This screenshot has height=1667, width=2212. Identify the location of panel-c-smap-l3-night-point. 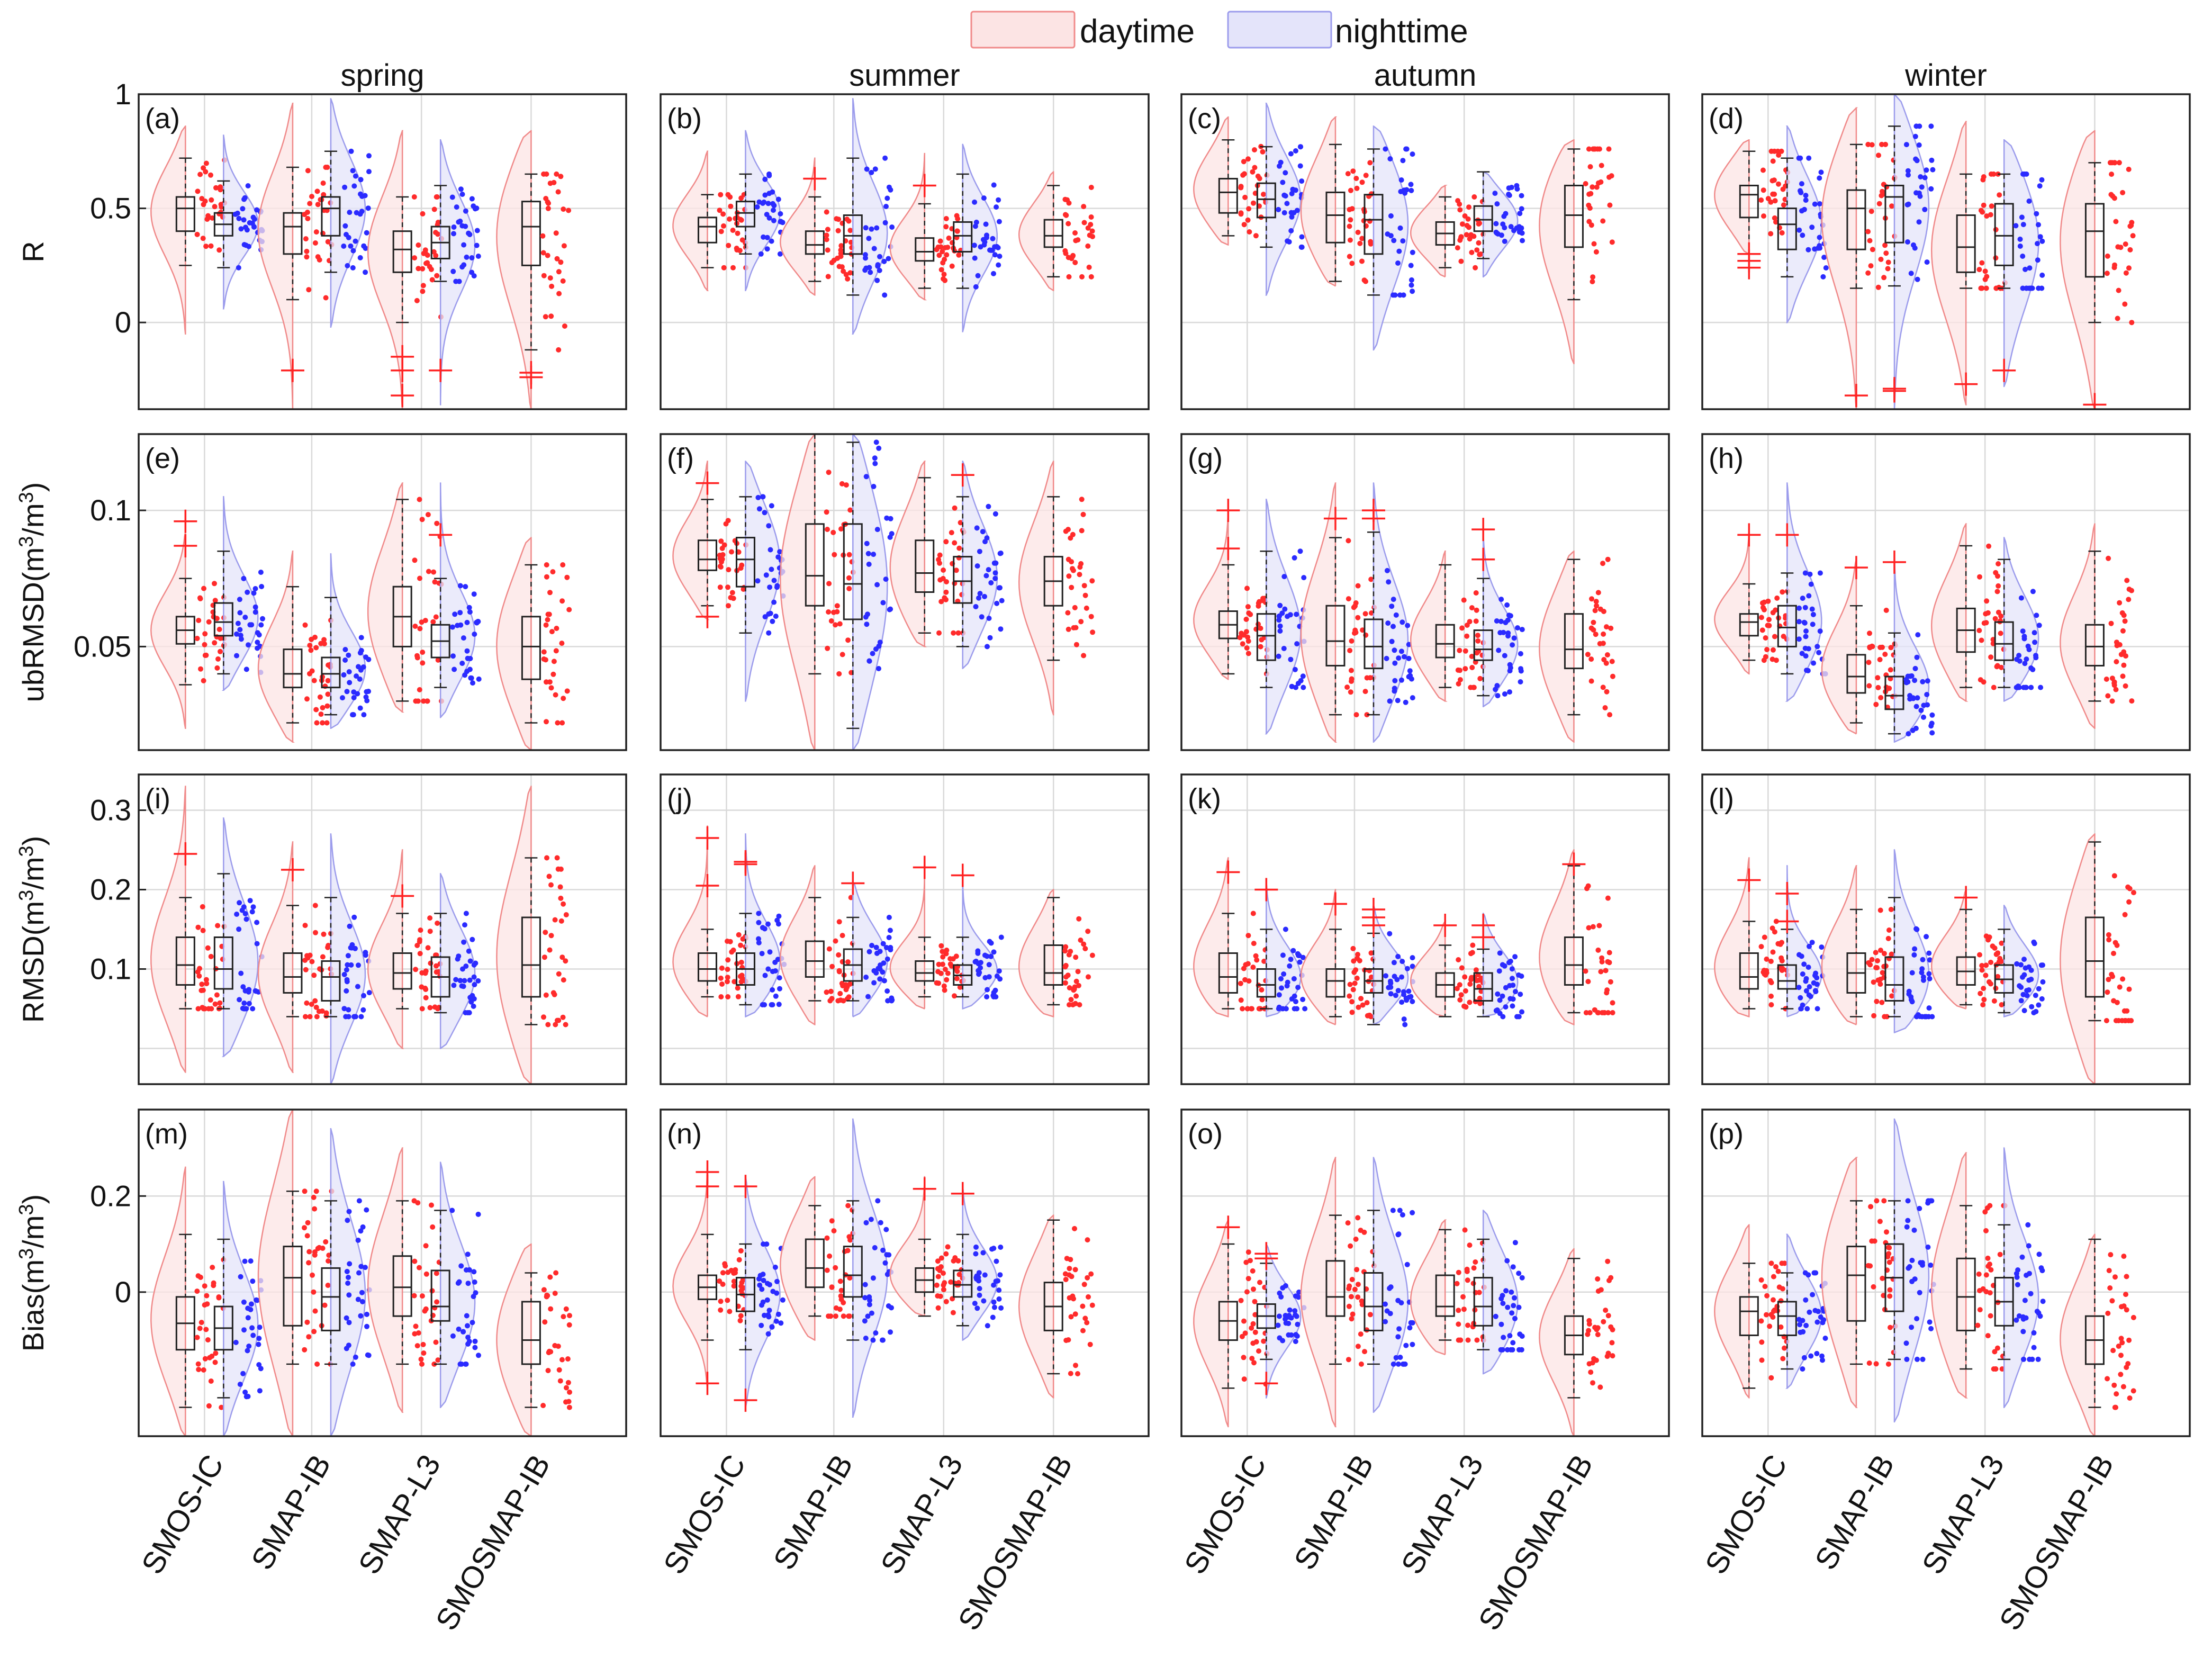
(1513, 231).